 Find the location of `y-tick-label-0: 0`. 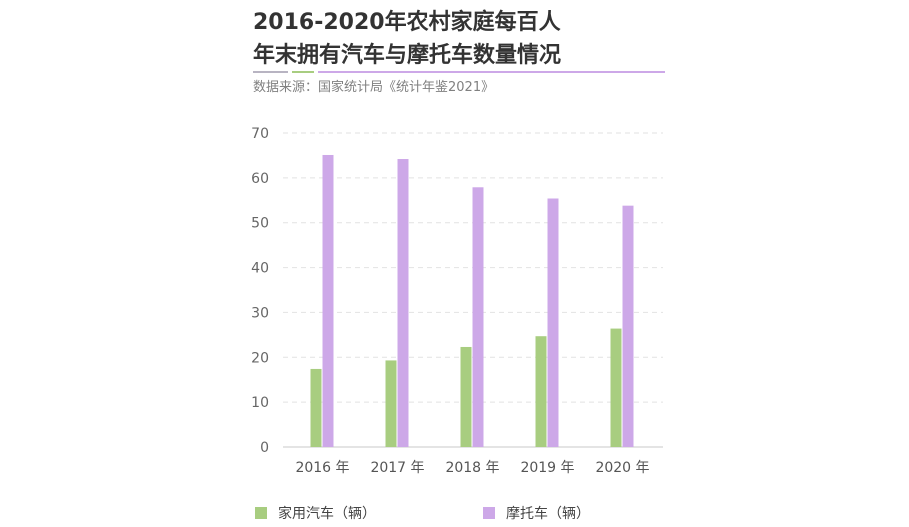

y-tick-label-0: 0 is located at coordinates (264, 448).